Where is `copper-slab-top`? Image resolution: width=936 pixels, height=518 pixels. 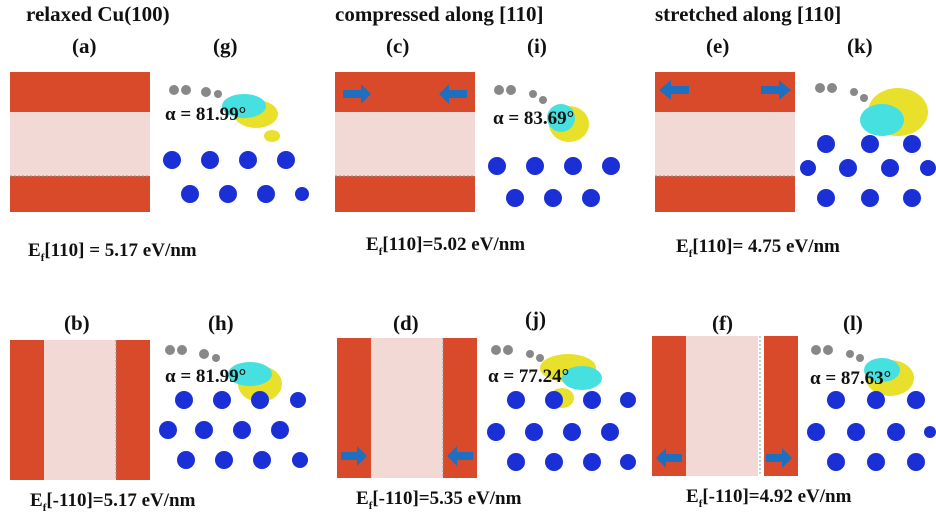 copper-slab-top is located at coordinates (80, 92).